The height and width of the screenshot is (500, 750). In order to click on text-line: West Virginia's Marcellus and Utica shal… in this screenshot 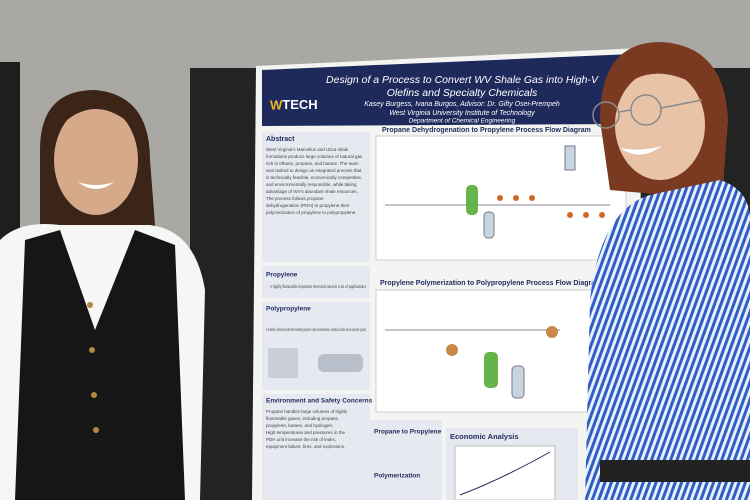, I will do `click(307, 149)`.